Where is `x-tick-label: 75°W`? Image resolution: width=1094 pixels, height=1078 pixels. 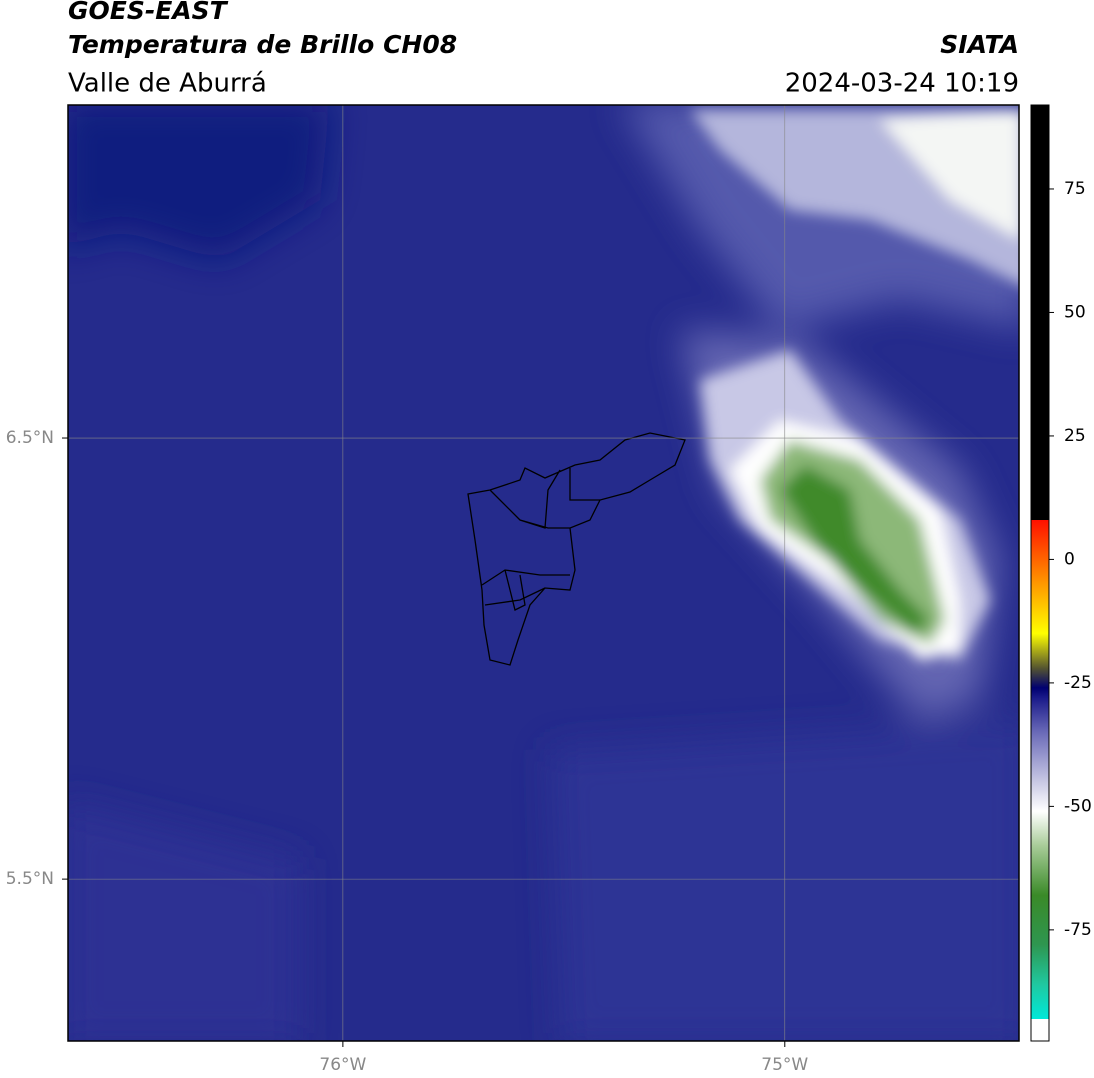 x-tick-label: 75°W is located at coordinates (784, 1065).